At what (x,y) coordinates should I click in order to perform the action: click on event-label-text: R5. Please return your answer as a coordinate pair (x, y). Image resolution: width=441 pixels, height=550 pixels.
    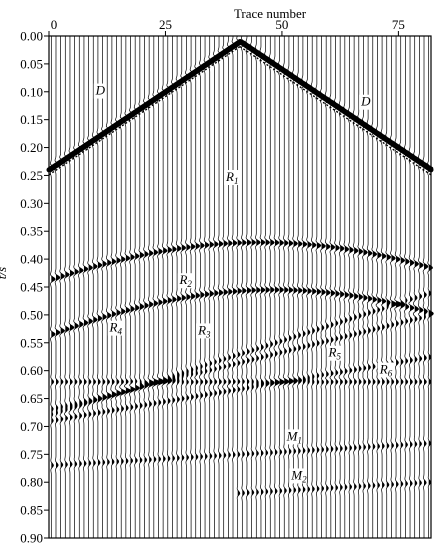
    Looking at the image, I should click on (335, 353).